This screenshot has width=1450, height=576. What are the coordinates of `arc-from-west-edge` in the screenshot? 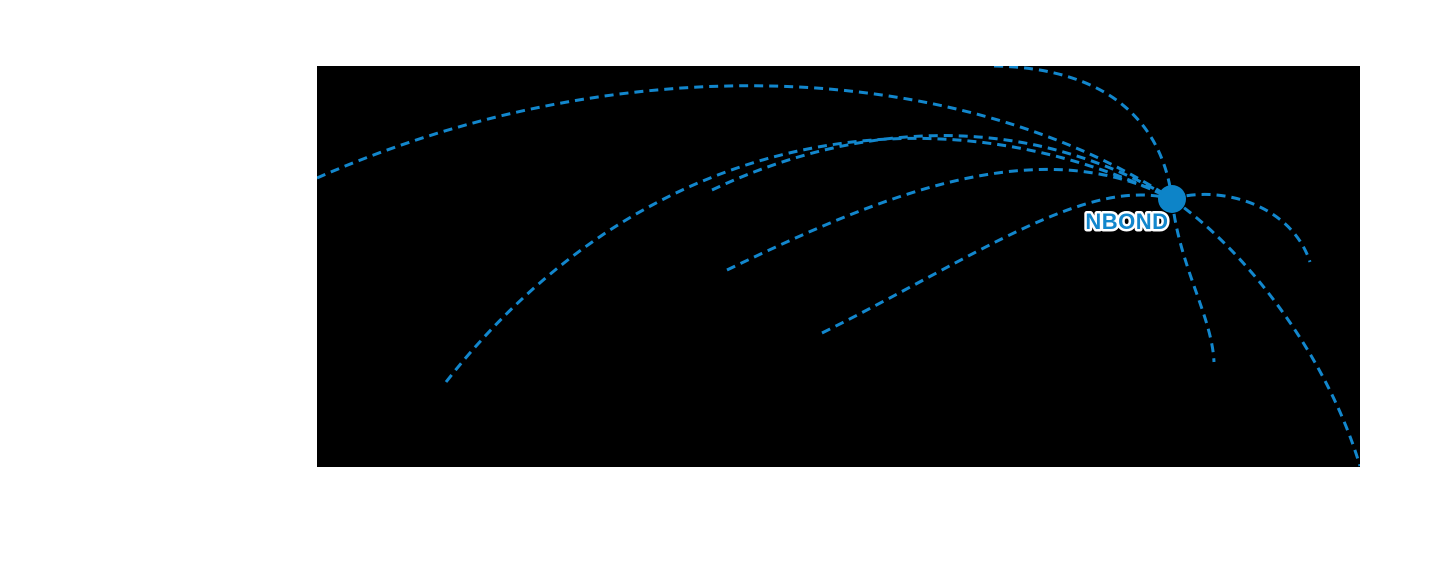 It's located at (745, 142).